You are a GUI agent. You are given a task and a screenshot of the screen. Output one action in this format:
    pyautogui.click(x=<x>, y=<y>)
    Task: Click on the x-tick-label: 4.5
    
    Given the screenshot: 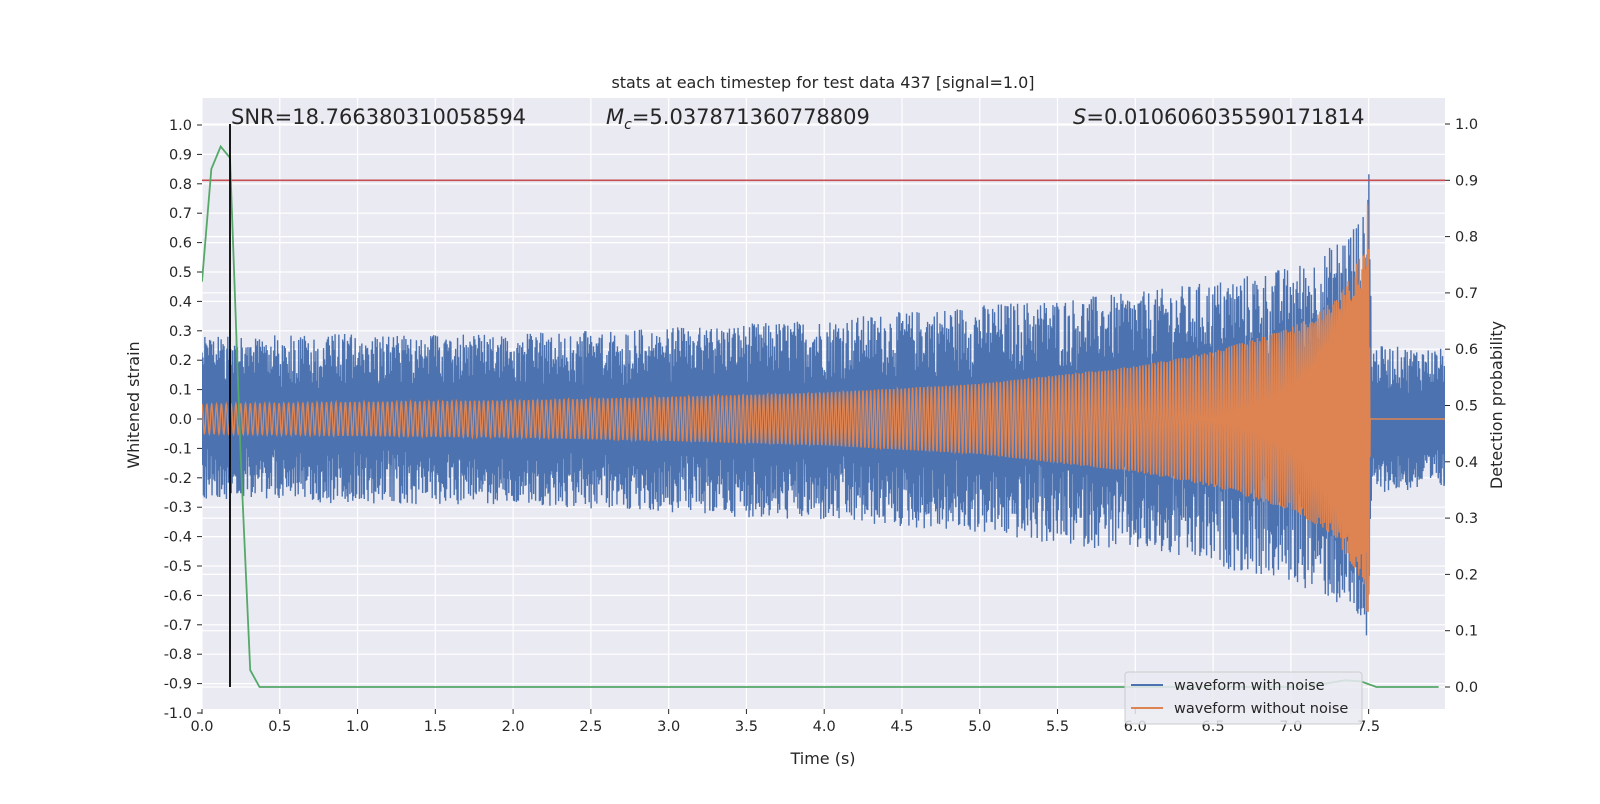 What is the action you would take?
    pyautogui.click(x=901, y=727)
    